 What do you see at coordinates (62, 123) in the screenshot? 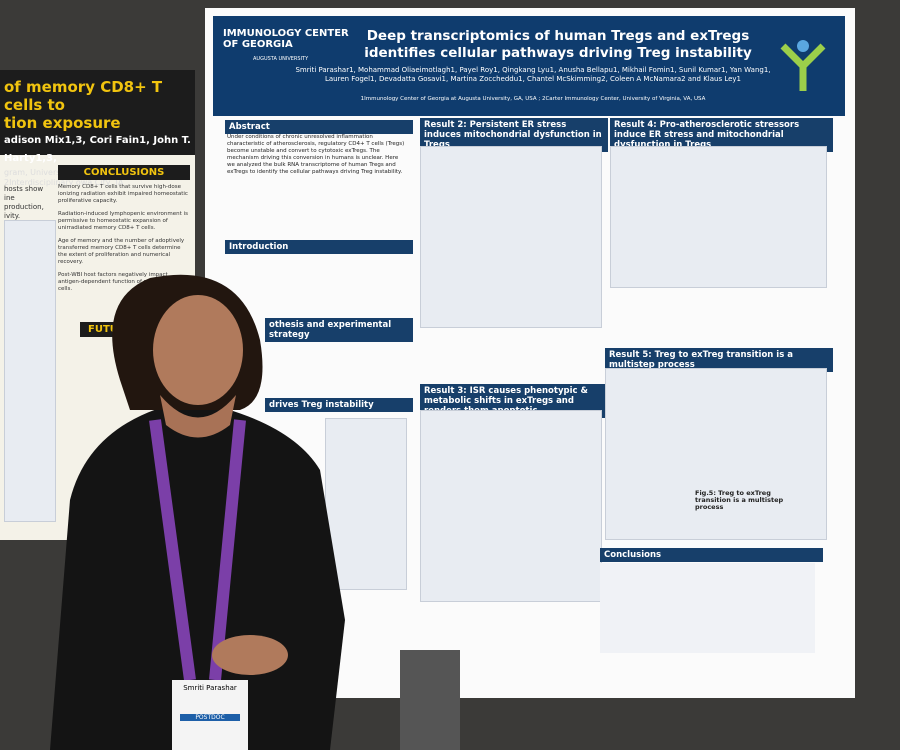
I see `title-line: tion exposure` at bounding box center [62, 123].